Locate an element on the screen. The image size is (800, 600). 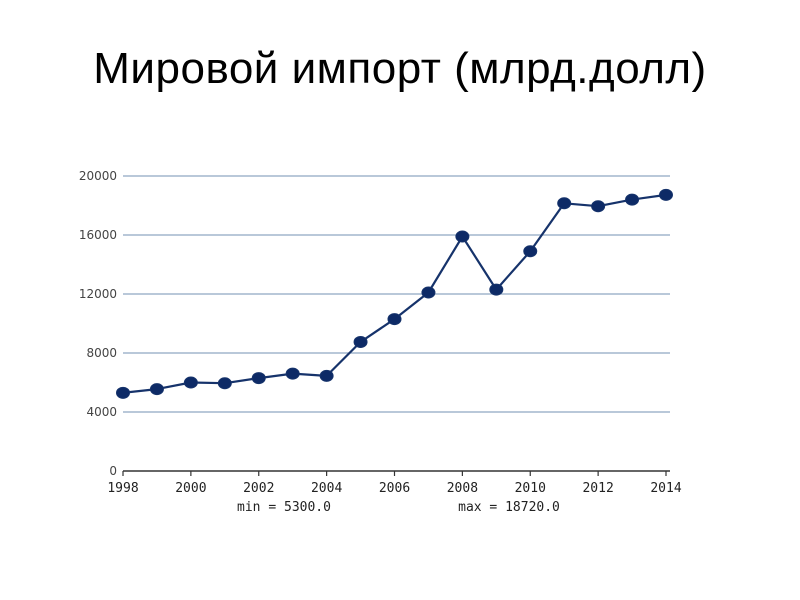
page-title: Мировой импорт (млрд.долл) is located at coordinates (400, 68).